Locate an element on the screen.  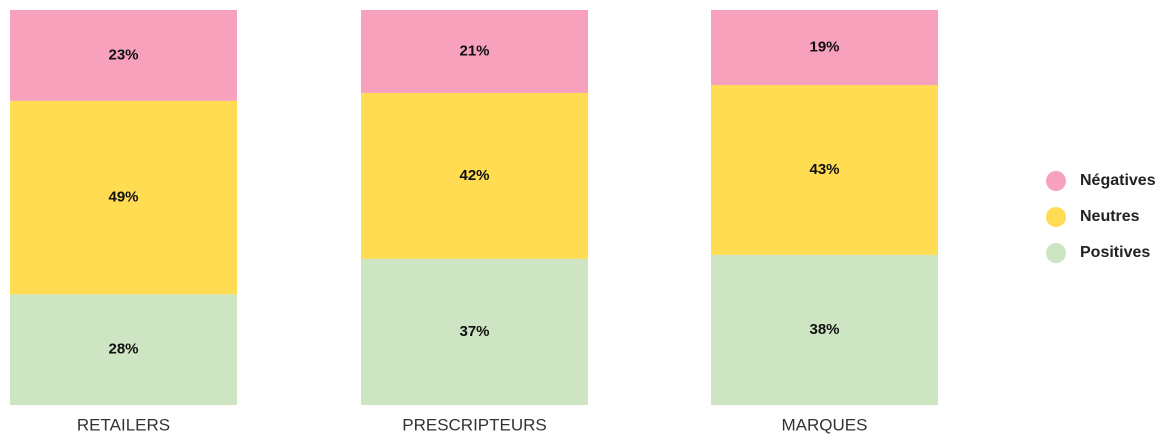
value-label: 42% is located at coordinates (474, 175).